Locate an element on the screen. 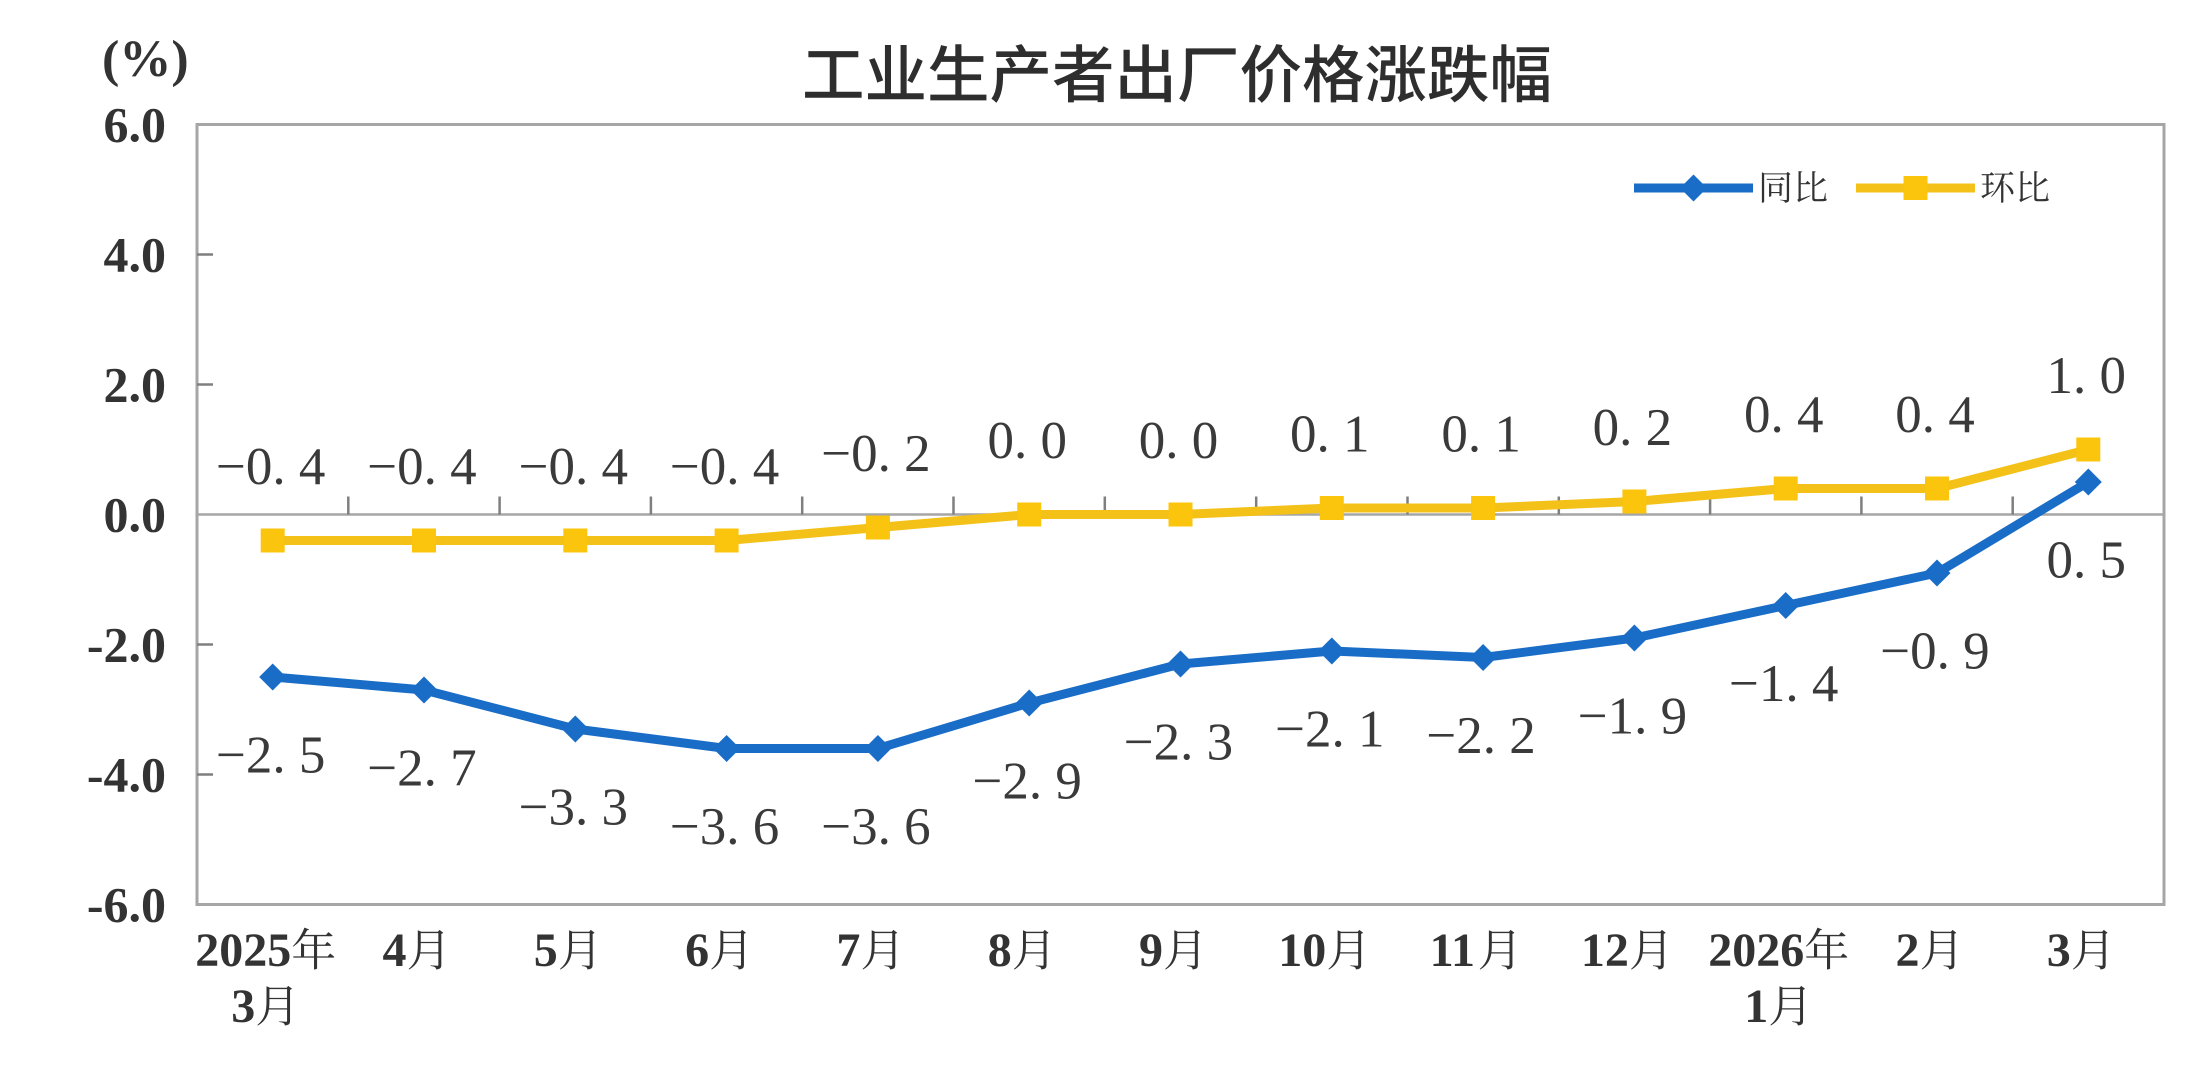  svg-text: −2. 5 is located at coordinates (270, 756).